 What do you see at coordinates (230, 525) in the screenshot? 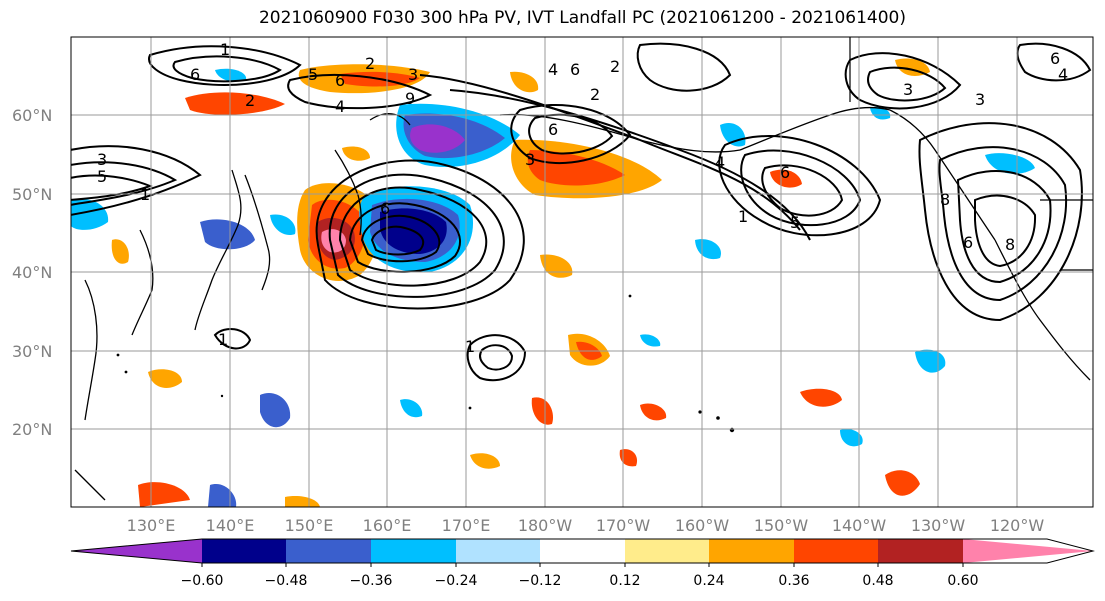
I see `lon-label-140e: 140°E` at bounding box center [230, 525].